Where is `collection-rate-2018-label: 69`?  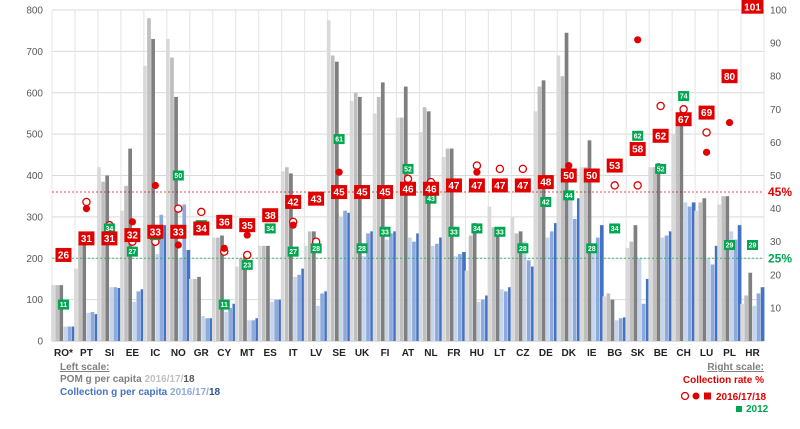
collection-rate-2018-label: 69 is located at coordinates (707, 113).